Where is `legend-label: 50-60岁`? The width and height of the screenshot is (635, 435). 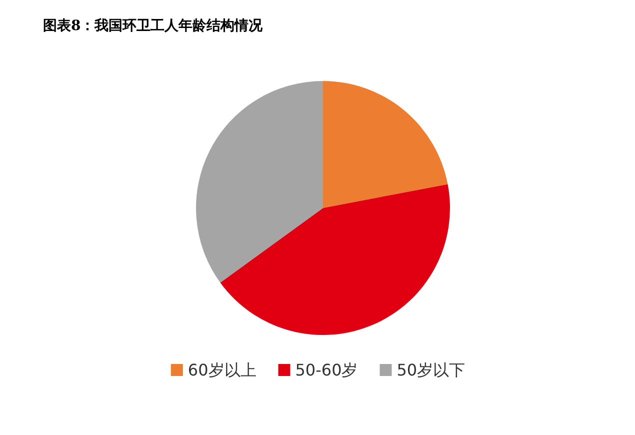
legend-label: 50-60岁 is located at coordinates (326, 370).